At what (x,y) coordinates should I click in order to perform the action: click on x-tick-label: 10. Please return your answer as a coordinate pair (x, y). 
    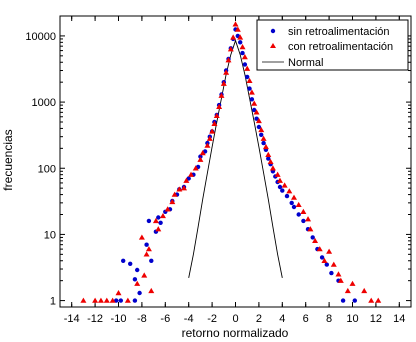
    Looking at the image, I should click on (352, 319).